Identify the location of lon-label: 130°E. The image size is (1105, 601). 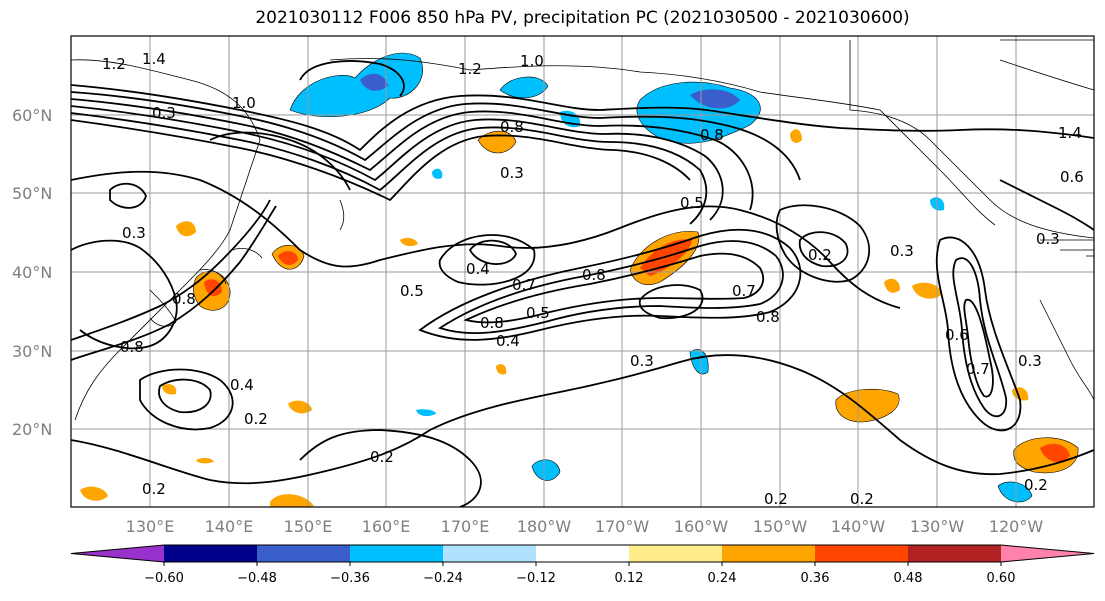
(150, 526).